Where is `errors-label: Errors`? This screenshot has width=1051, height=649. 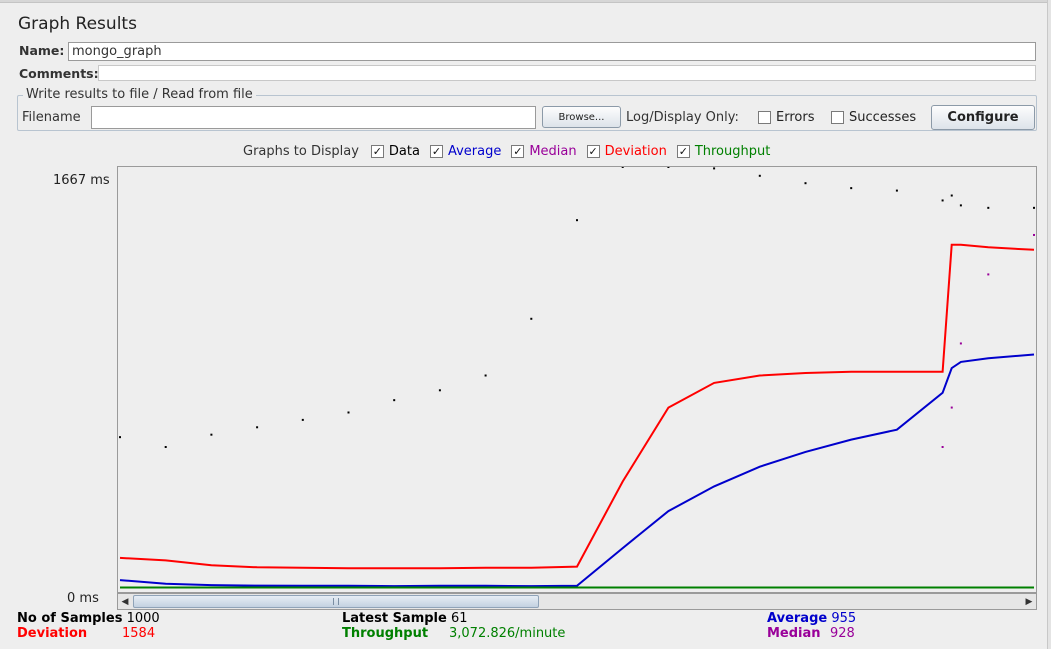
errors-label: Errors is located at coordinates (795, 117).